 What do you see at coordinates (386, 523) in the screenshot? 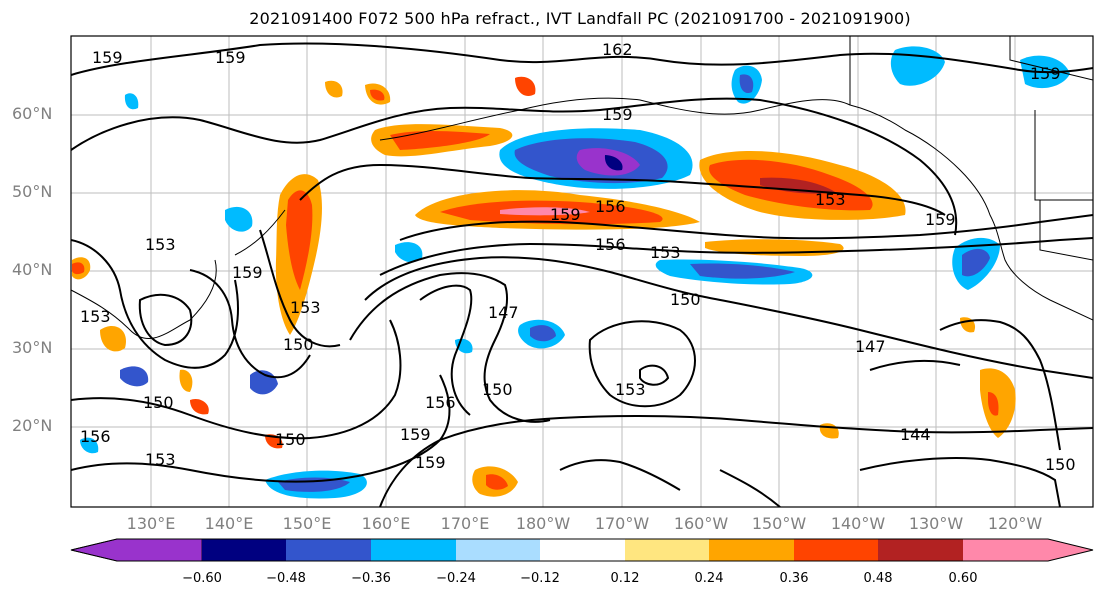
I see `lon-label: 160°E` at bounding box center [386, 523].